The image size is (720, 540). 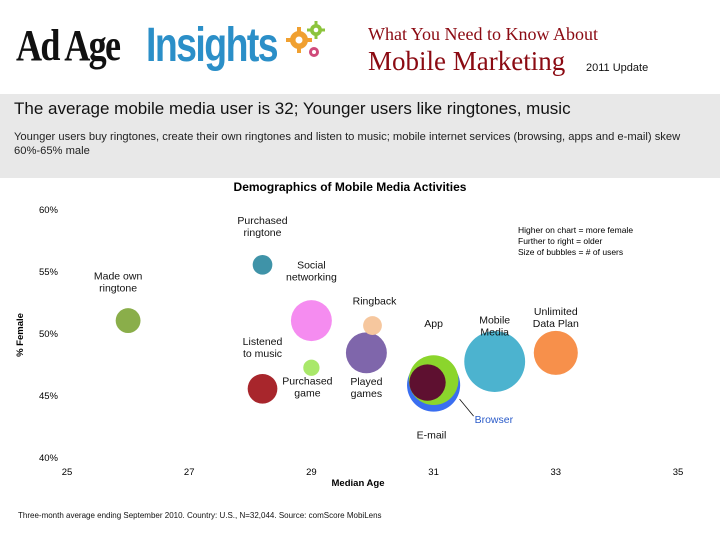 I want to click on y-tick-label: 55%, so click(x=49, y=272).